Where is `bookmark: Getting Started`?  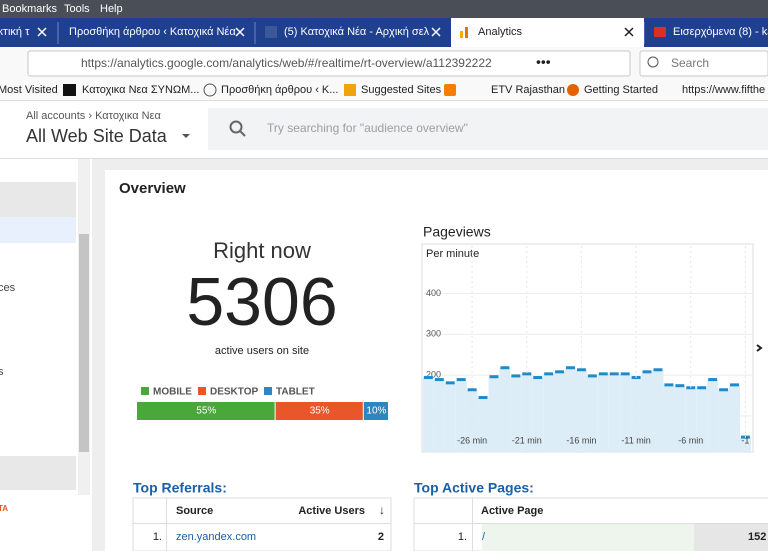 bookmark: Getting Started is located at coordinates (621, 90).